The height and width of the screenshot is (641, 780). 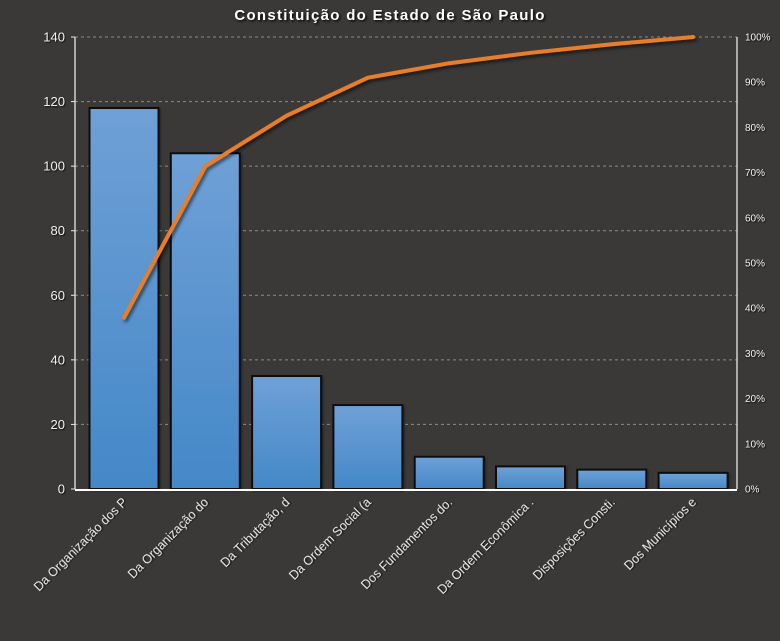 What do you see at coordinates (755, 309) in the screenshot?
I see `right-axis-label: 40%` at bounding box center [755, 309].